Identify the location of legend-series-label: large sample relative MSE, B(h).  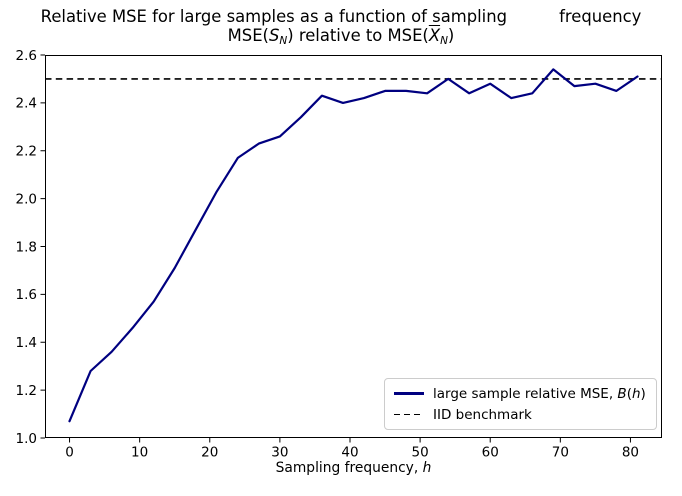
(539, 393).